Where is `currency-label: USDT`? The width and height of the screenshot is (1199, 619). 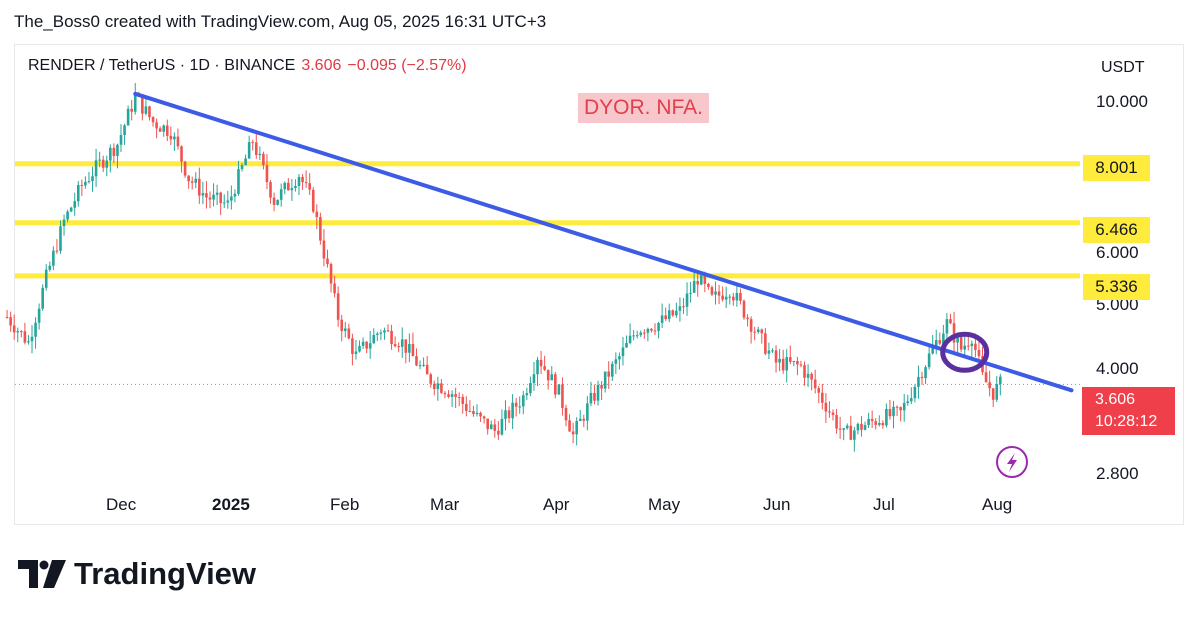 currency-label: USDT is located at coordinates (1123, 67).